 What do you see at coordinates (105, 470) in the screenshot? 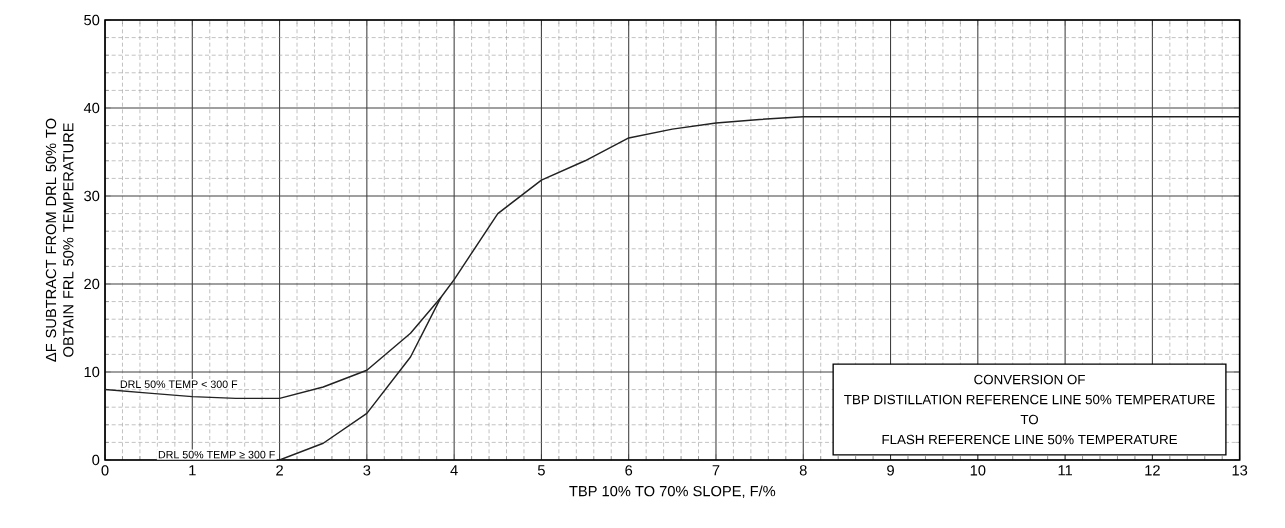
I see `x-tick-label: 0` at bounding box center [105, 470].